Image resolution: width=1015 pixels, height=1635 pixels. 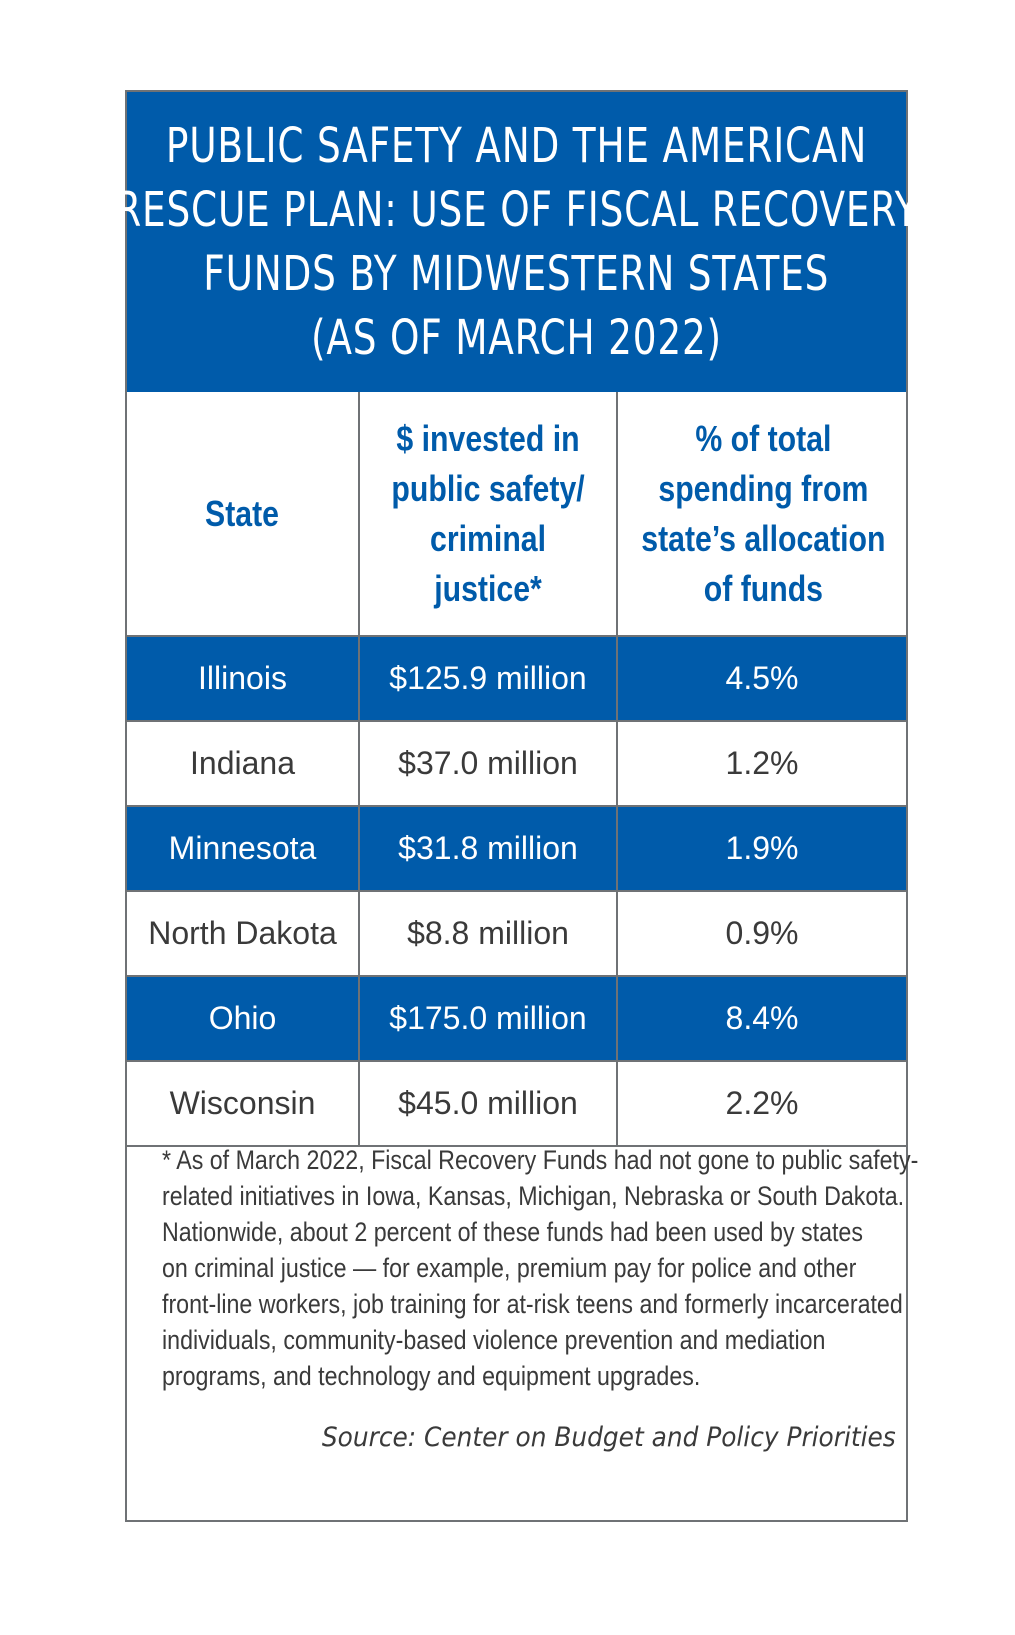 I want to click on table-row: Indiana $37.0 million 1.2%, so click(x=516, y=763).